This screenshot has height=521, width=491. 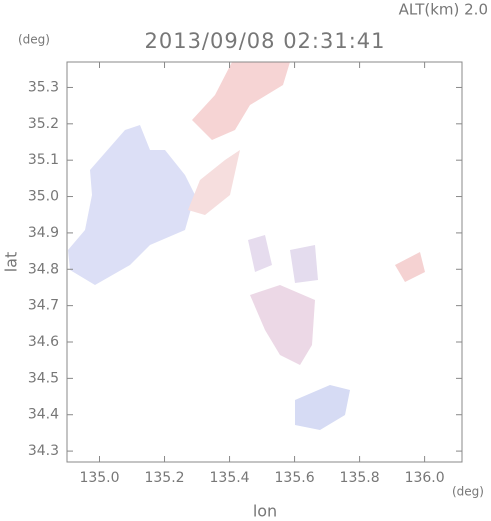 I want to click on y-tick-label: 34.6, so click(x=43, y=342).